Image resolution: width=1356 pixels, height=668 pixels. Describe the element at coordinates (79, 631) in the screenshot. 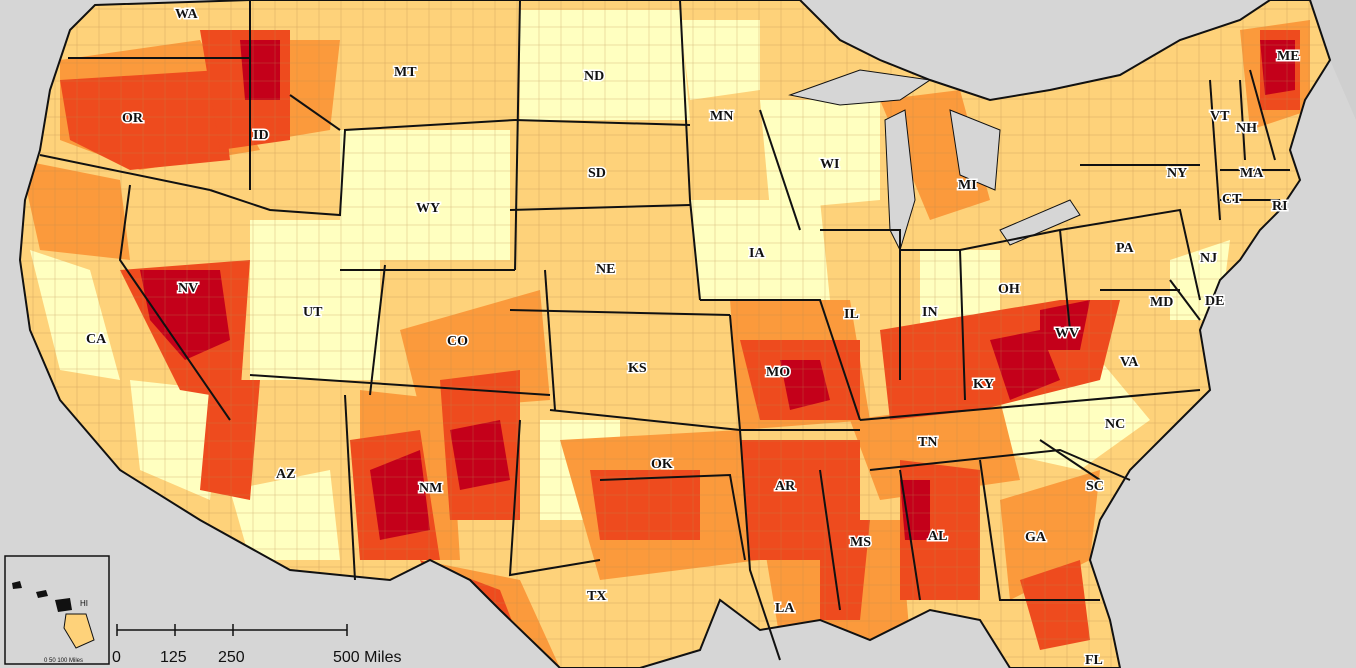

I see `hawaii-island-big` at that location.